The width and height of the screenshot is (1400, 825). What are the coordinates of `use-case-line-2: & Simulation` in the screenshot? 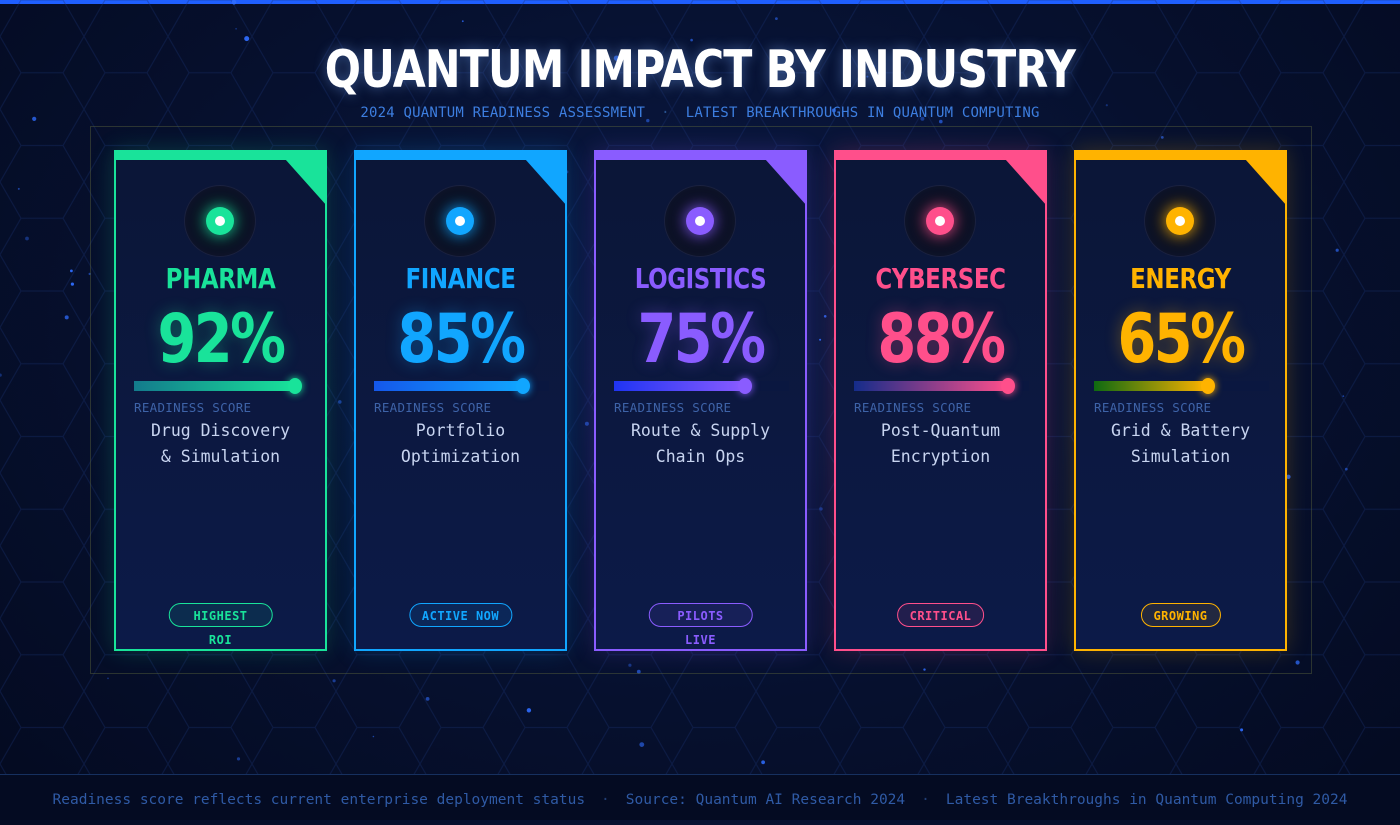 It's located at (220, 456).